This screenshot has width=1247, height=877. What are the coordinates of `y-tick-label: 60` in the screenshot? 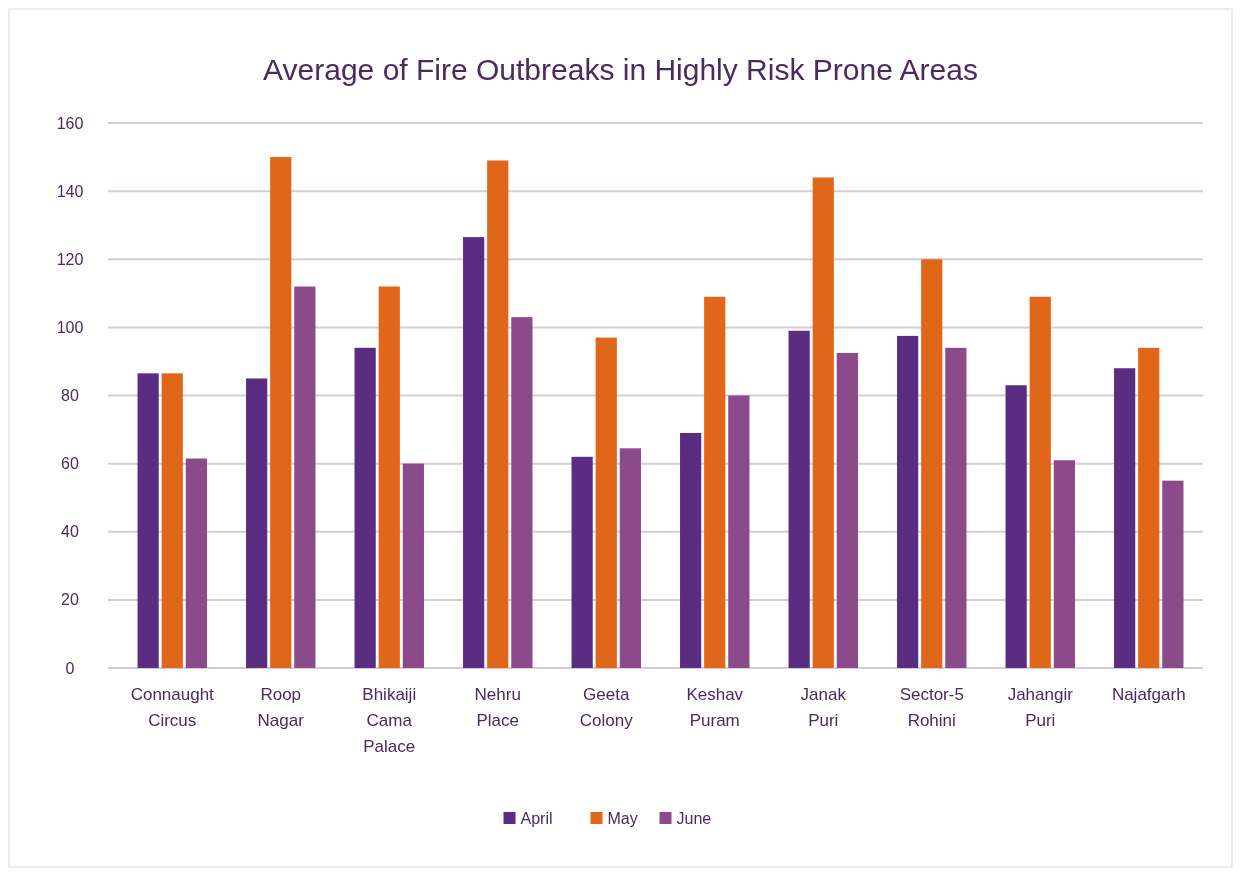 It's located at (70, 464).